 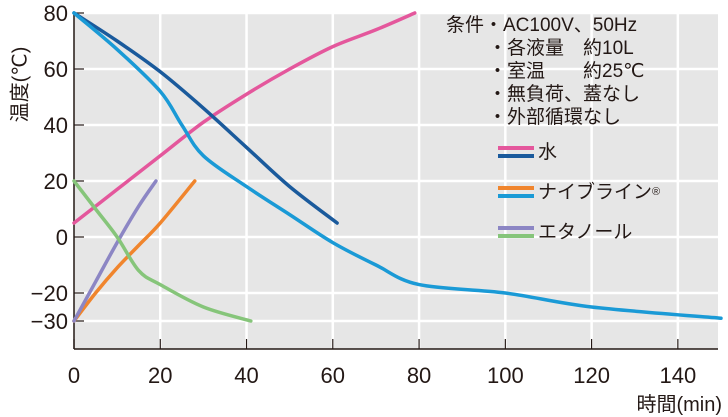 What do you see at coordinates (56, 181) in the screenshot?
I see `y-tick-label: 20` at bounding box center [56, 181].